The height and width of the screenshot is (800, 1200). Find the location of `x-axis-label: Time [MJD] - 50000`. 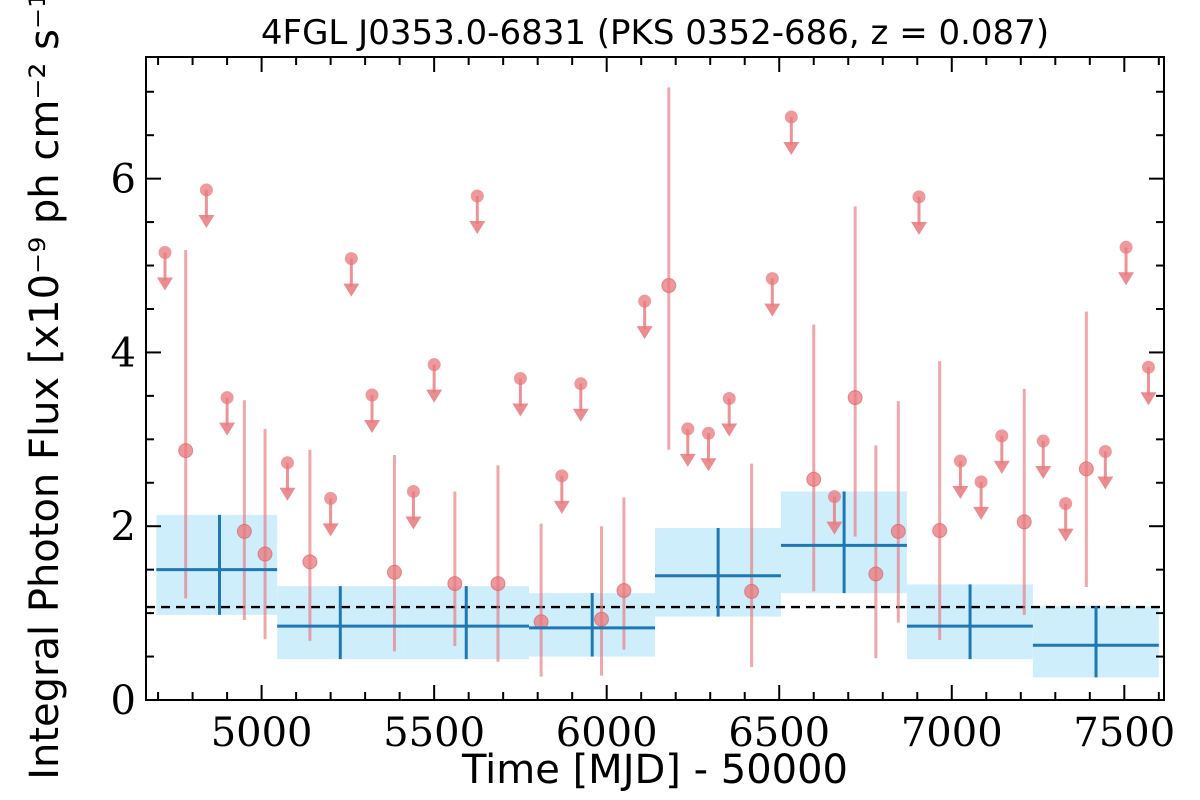

x-axis-label: Time [MJD] - 50000 is located at coordinates (654, 770).